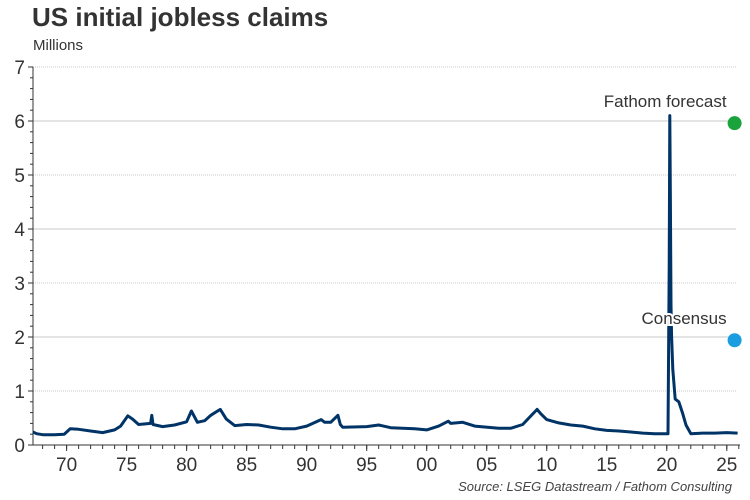  I want to click on y-axis-label: Millions, so click(58, 45).